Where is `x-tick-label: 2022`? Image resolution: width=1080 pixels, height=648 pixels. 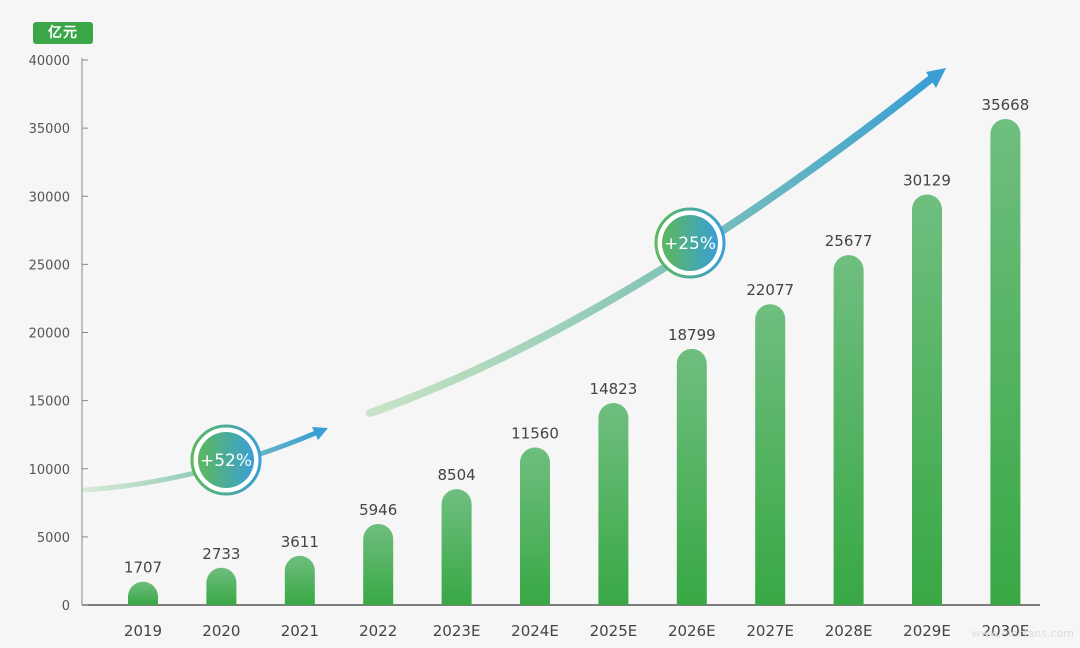 x-tick-label: 2022 is located at coordinates (378, 631).